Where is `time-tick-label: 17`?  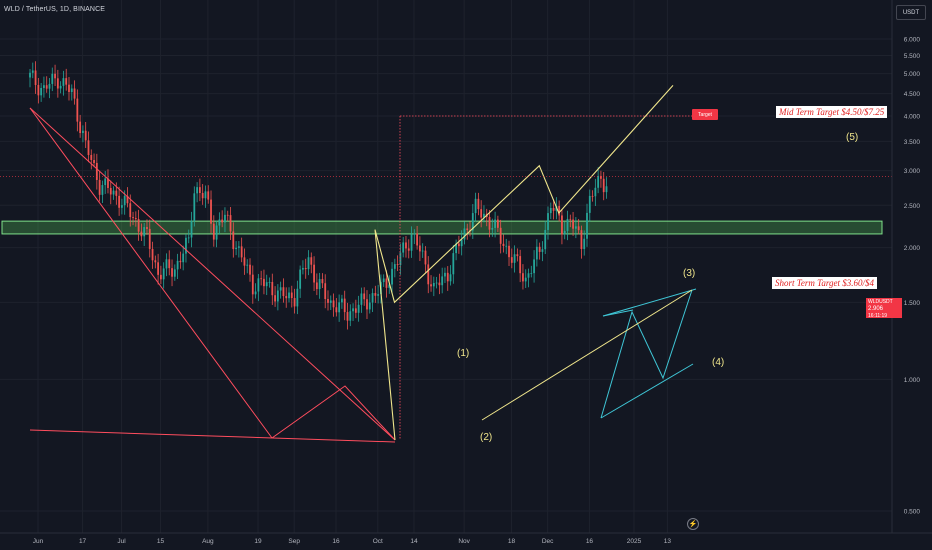
time-tick-label: 17 is located at coordinates (83, 541).